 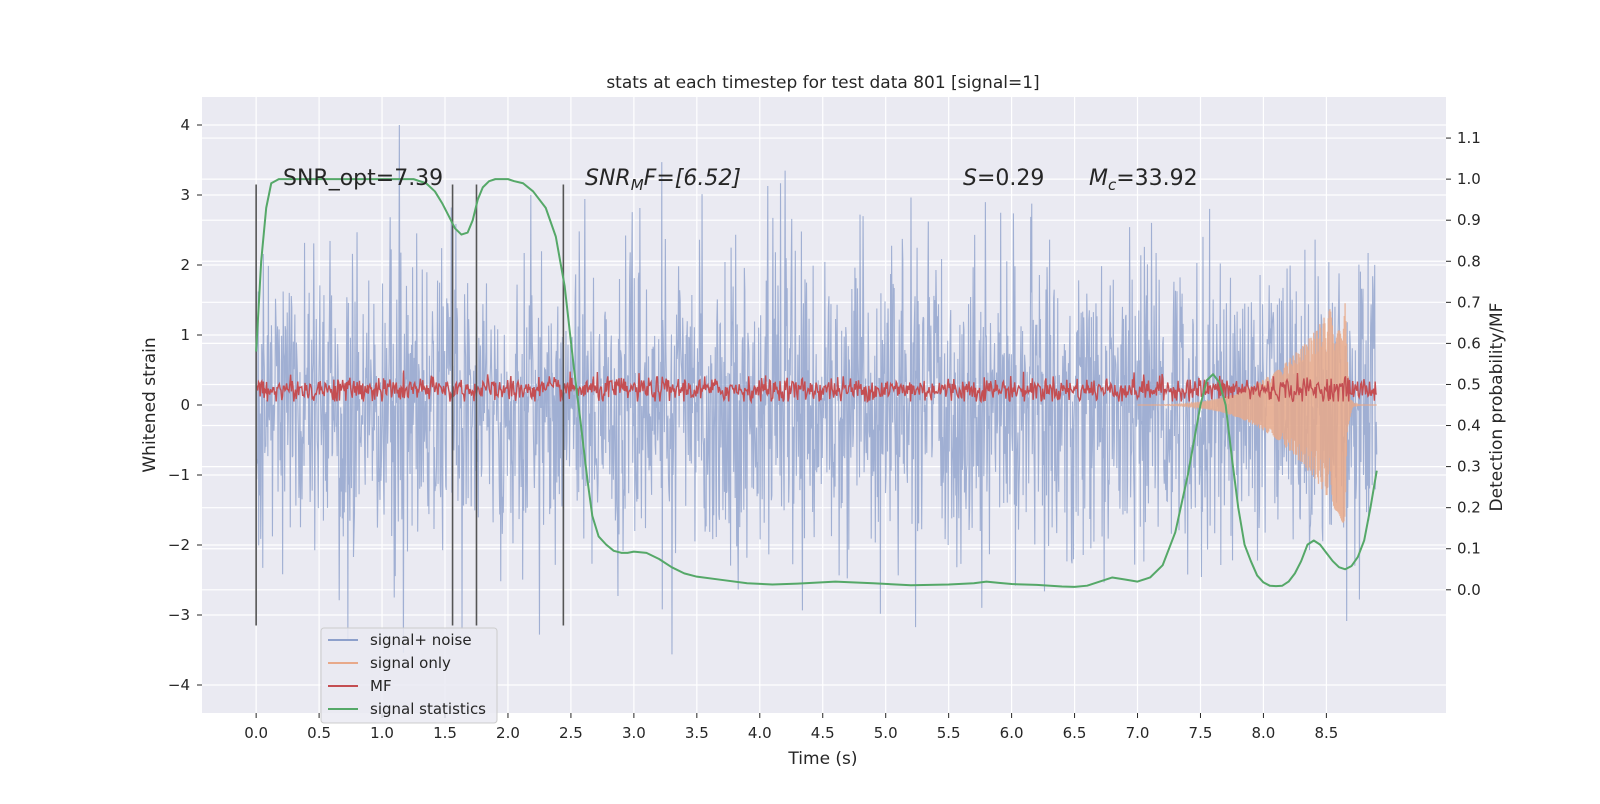 I want to click on y2-tick-label: 0.6, so click(x=1469, y=343).